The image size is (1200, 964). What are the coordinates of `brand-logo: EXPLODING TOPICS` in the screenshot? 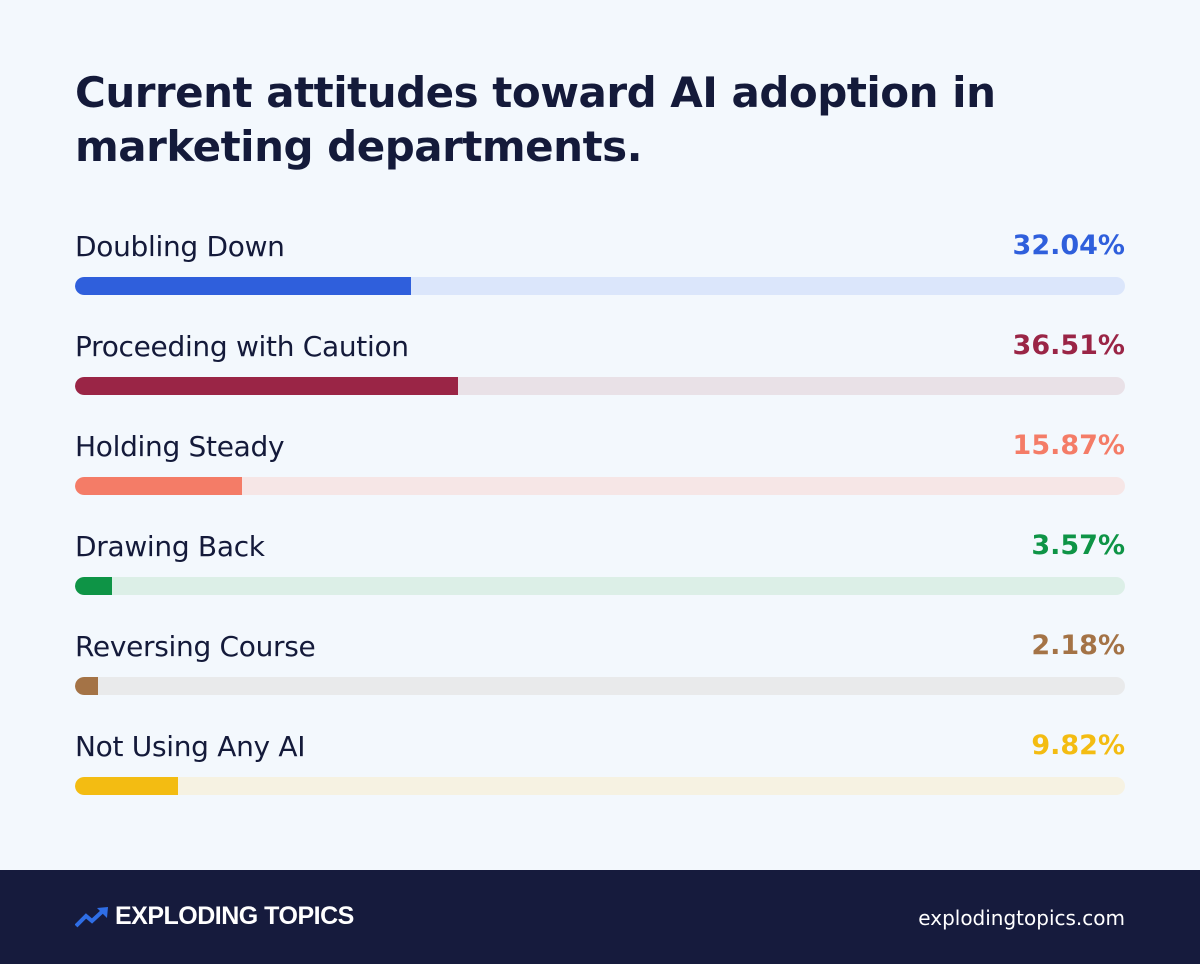 It's located at (214, 916).